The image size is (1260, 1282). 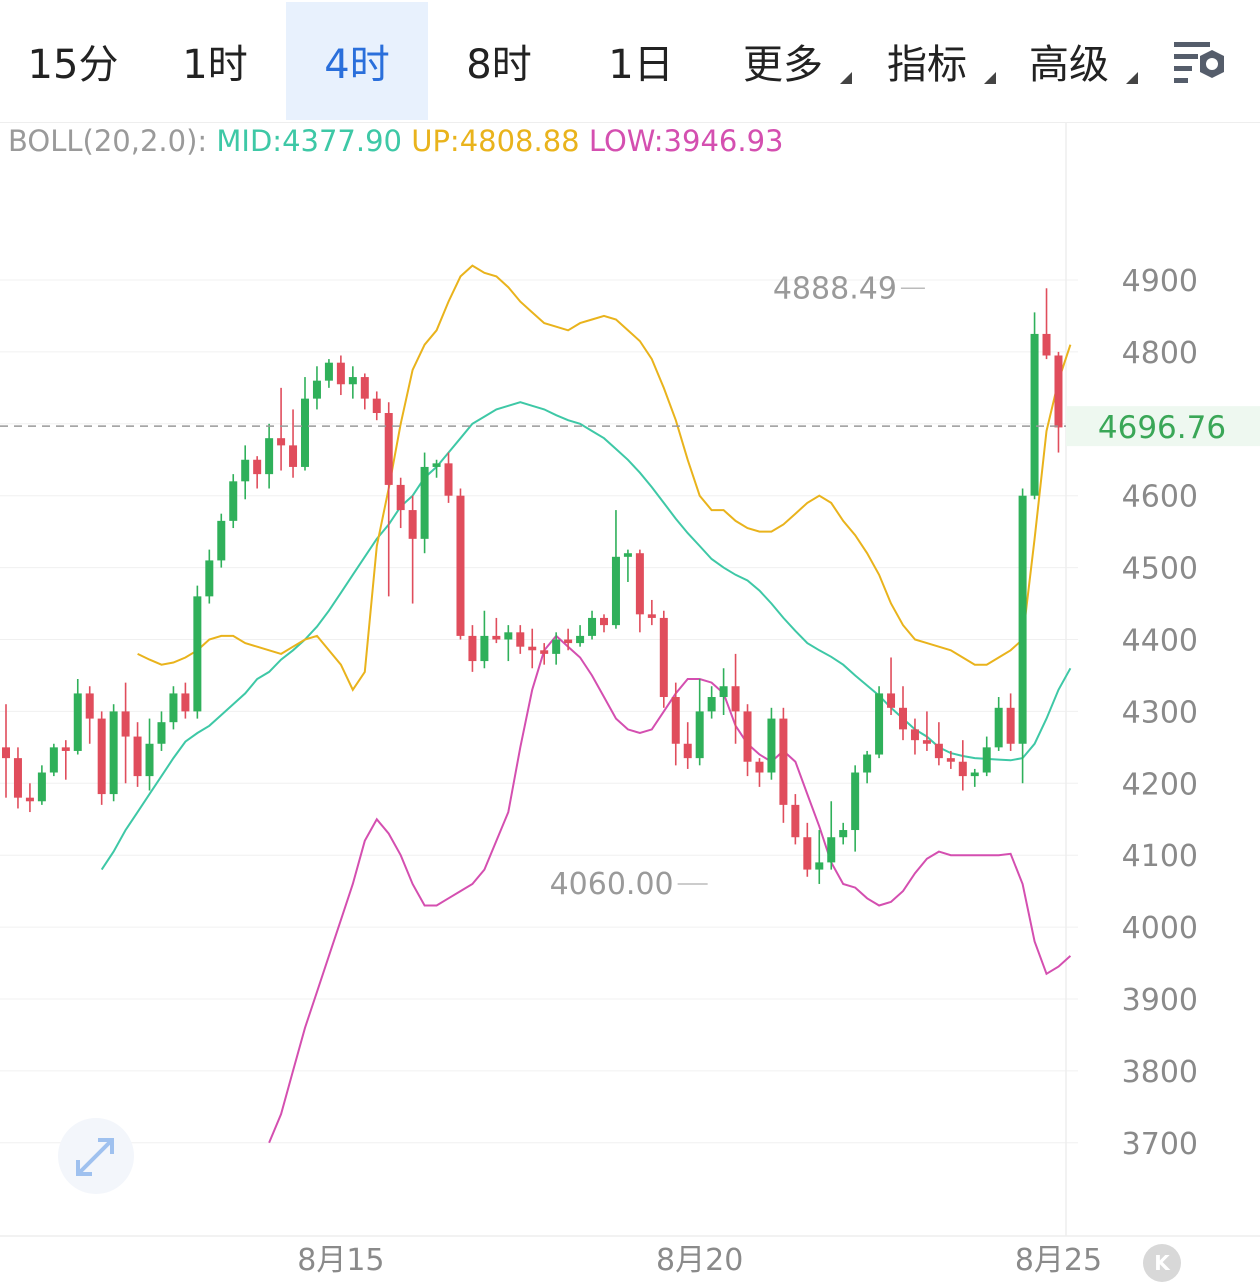 What do you see at coordinates (927, 61) in the screenshot?
I see `tab-7: 指标` at bounding box center [927, 61].